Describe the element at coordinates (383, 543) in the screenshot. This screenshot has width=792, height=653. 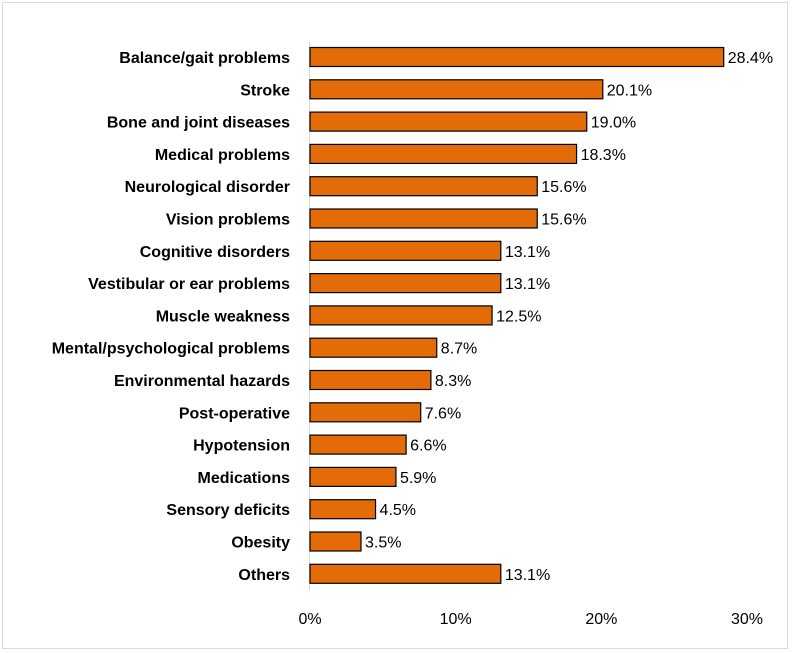
I see `data-label: 3.5%` at that location.